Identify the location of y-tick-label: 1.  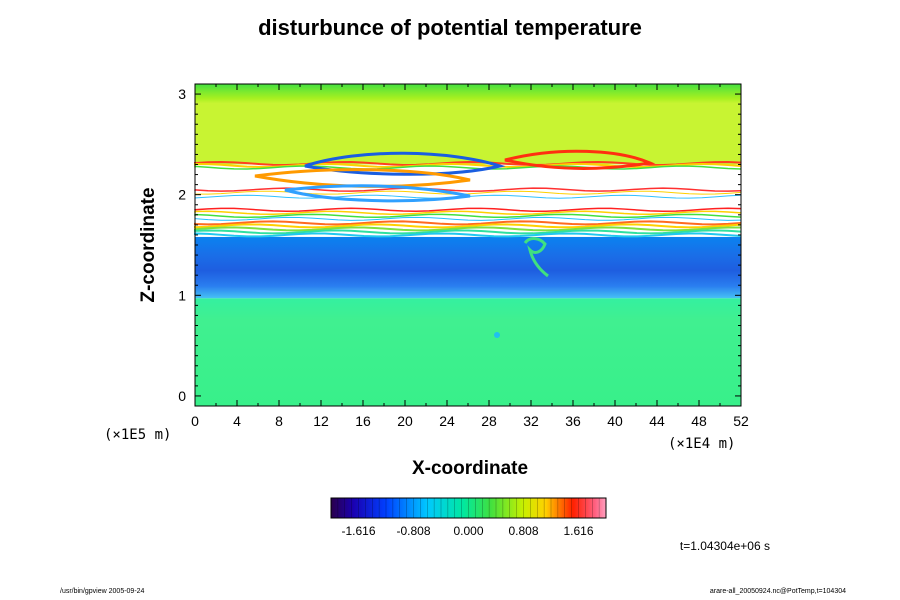
(182, 295).